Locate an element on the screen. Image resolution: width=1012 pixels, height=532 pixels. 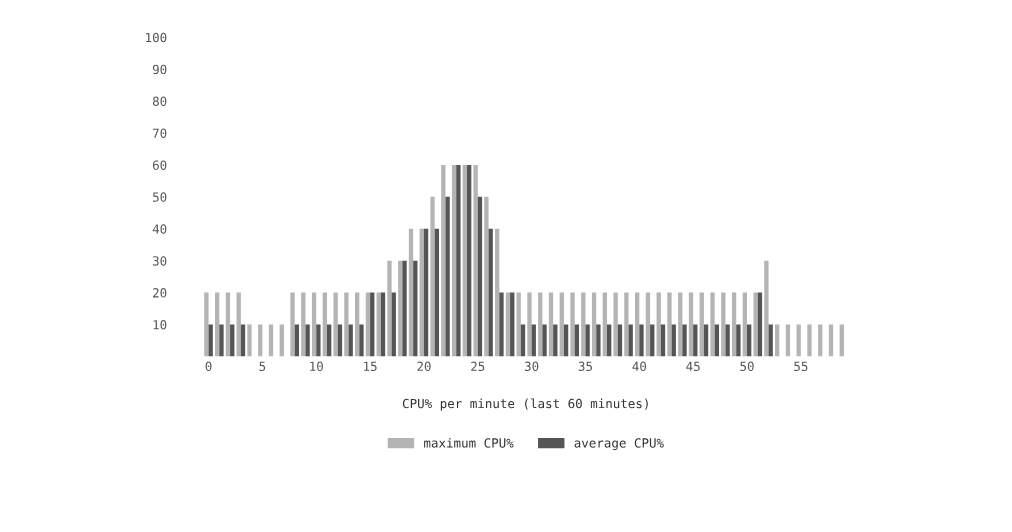
y-tick-label: 30 is located at coordinates (159, 261).